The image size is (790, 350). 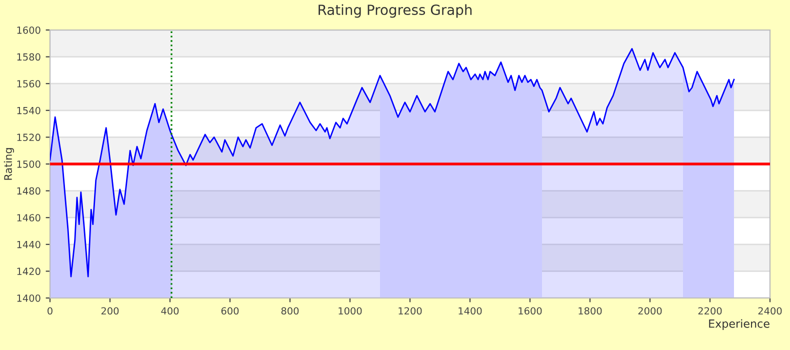 I want to click on y-axis-title: Rating, so click(x=9, y=164).